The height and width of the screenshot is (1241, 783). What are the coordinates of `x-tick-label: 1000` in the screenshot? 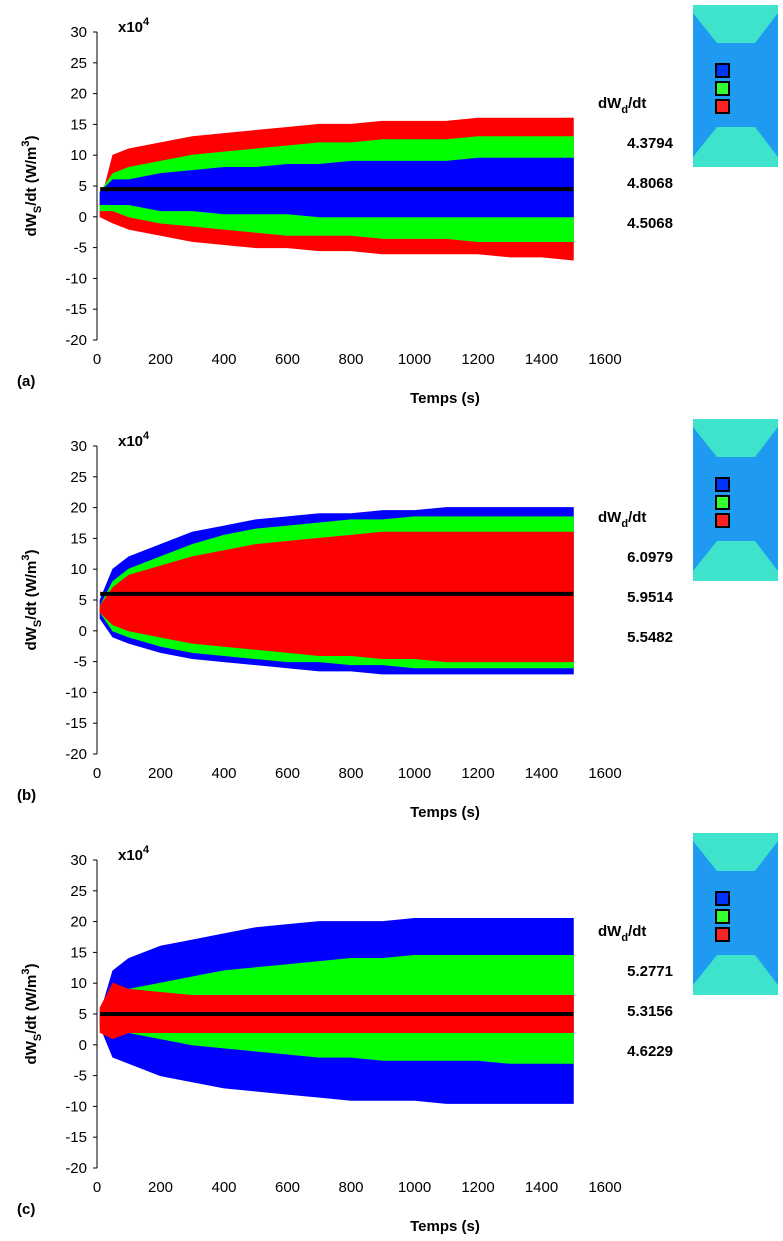 It's located at (414, 359).